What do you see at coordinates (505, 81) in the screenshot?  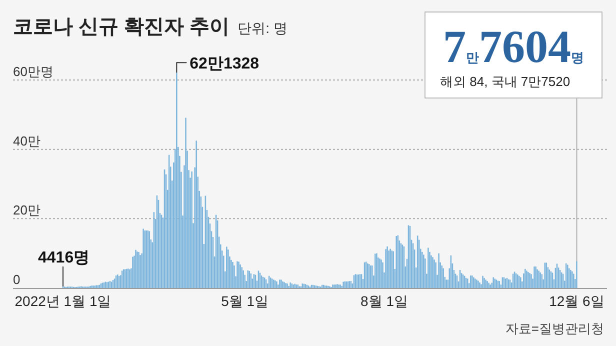 I see `annotation: 해외 84, 국내 7만7520` at bounding box center [505, 81].